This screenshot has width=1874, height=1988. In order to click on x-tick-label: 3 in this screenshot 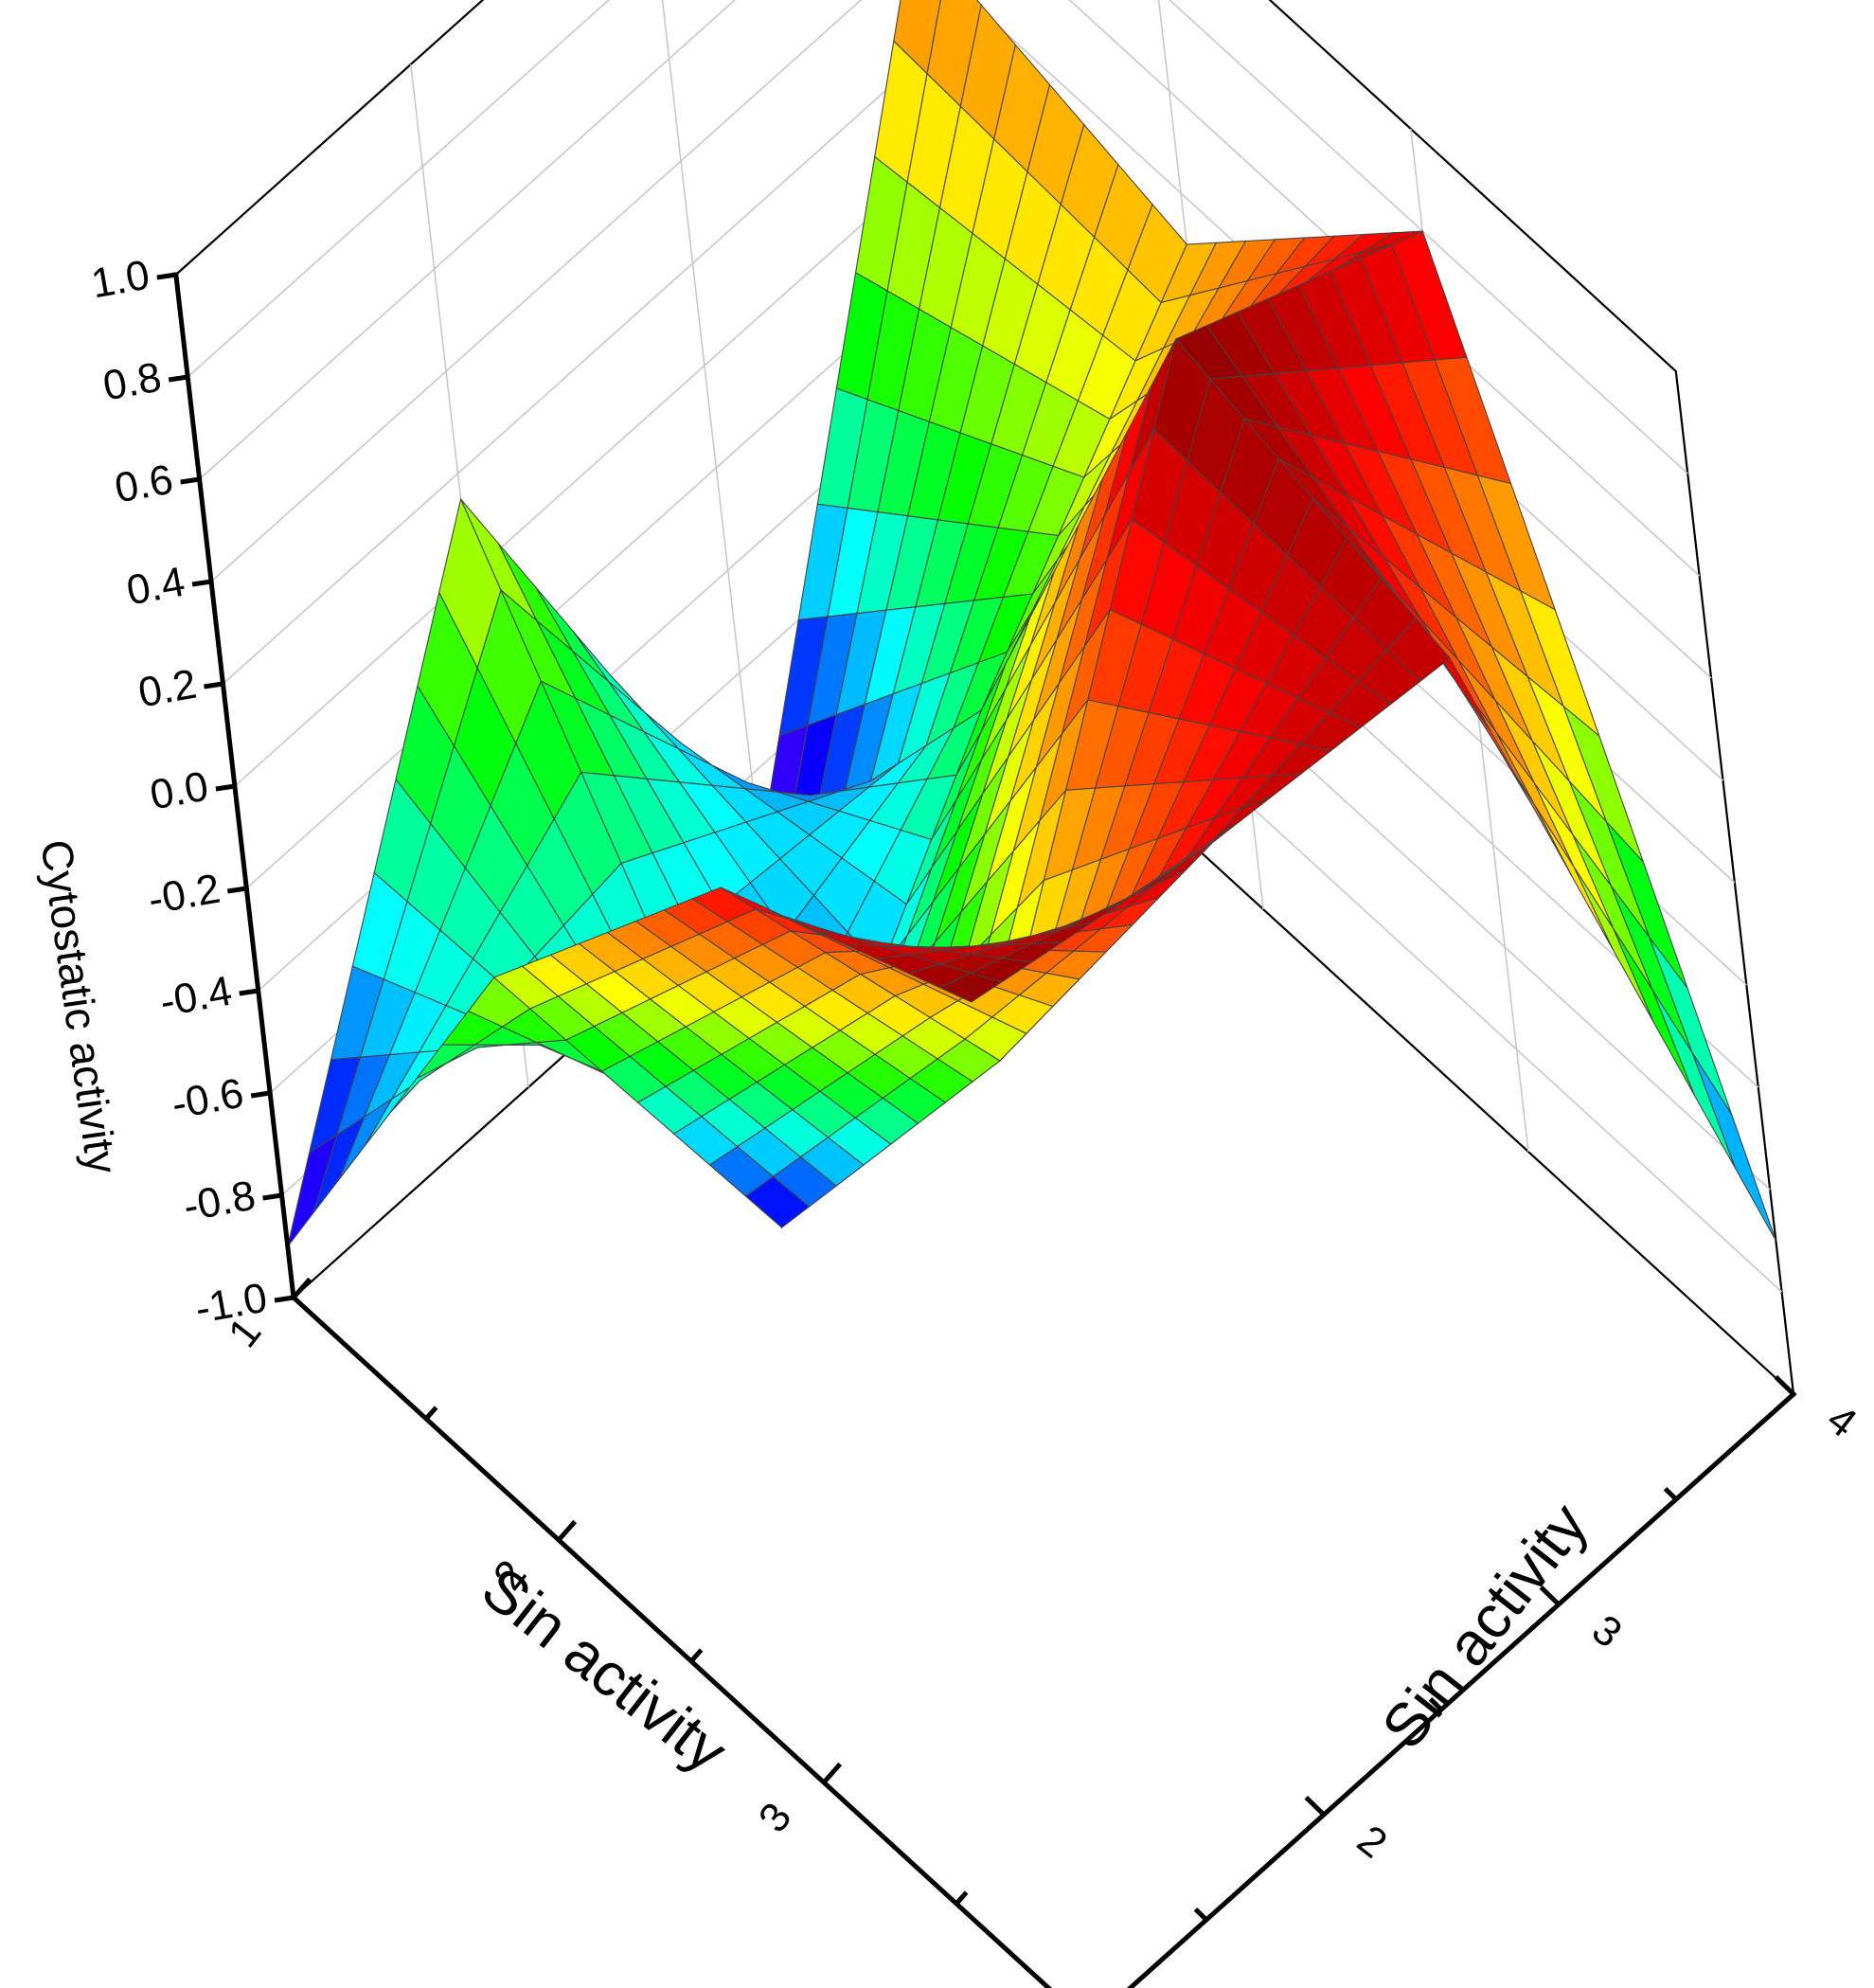, I will do `click(775, 1817)`.